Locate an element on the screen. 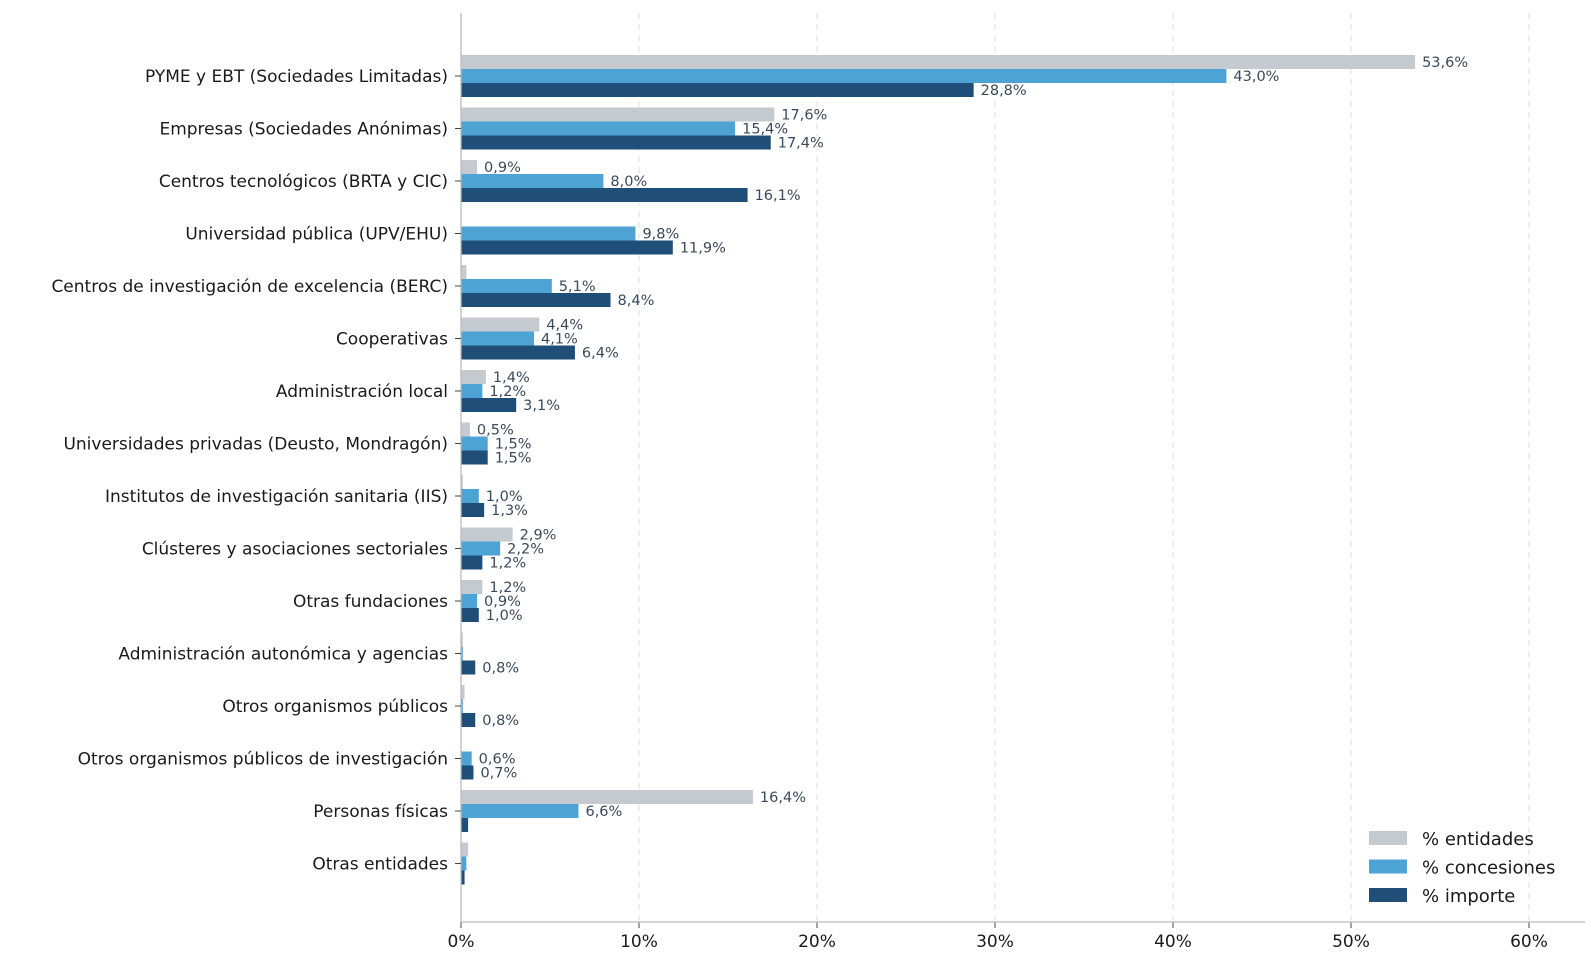 The width and height of the screenshot is (1591, 965). legend-label: % entidades is located at coordinates (1478, 839).